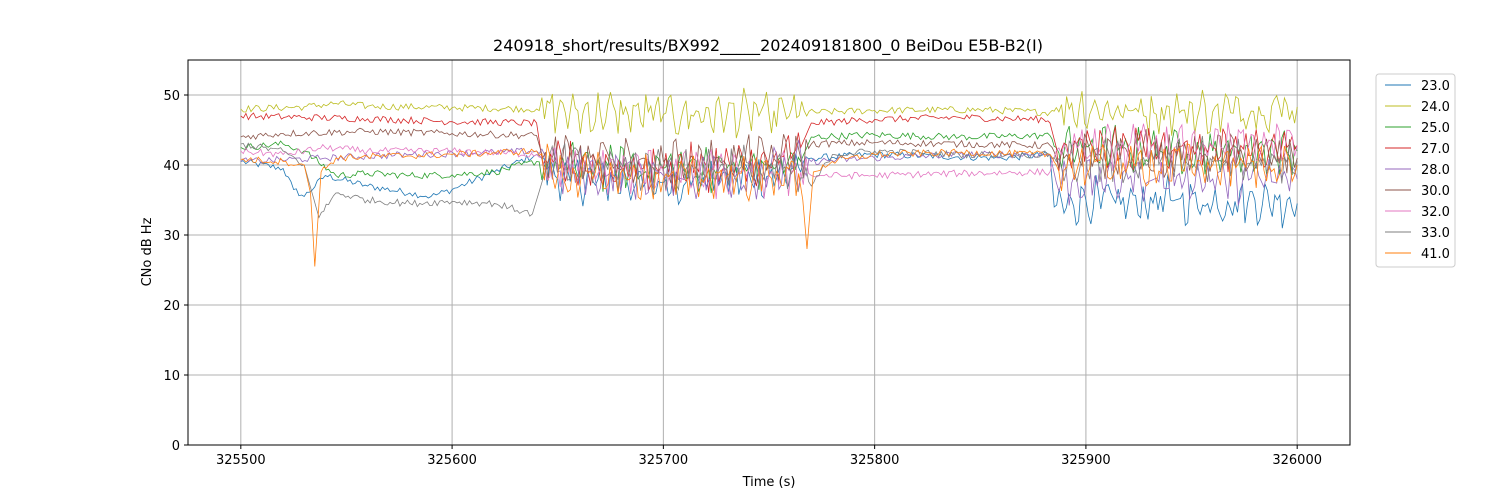 This screenshot has height=500, width=1500. I want to click on x-axis-ticks: 325500 325600 325700 325800 325900 326000, so click(769, 456).